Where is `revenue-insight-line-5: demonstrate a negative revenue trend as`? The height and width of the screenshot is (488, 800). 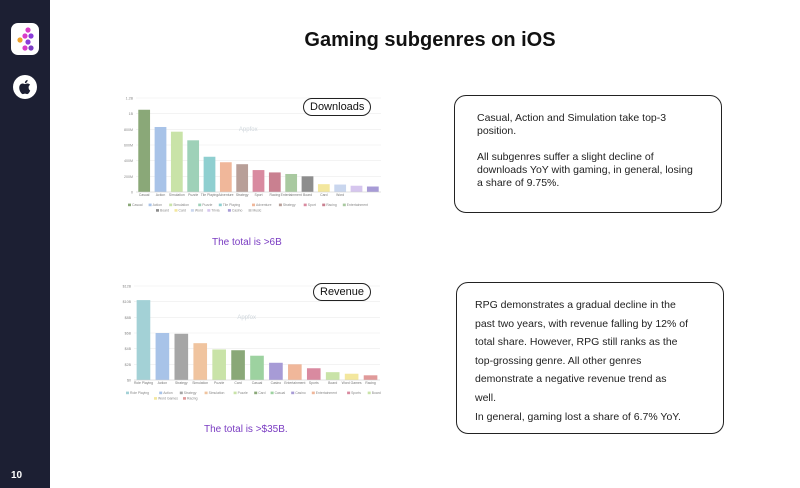
revenue-insight-line-5: demonstrate a negative revenue trend as is located at coordinates (571, 379).